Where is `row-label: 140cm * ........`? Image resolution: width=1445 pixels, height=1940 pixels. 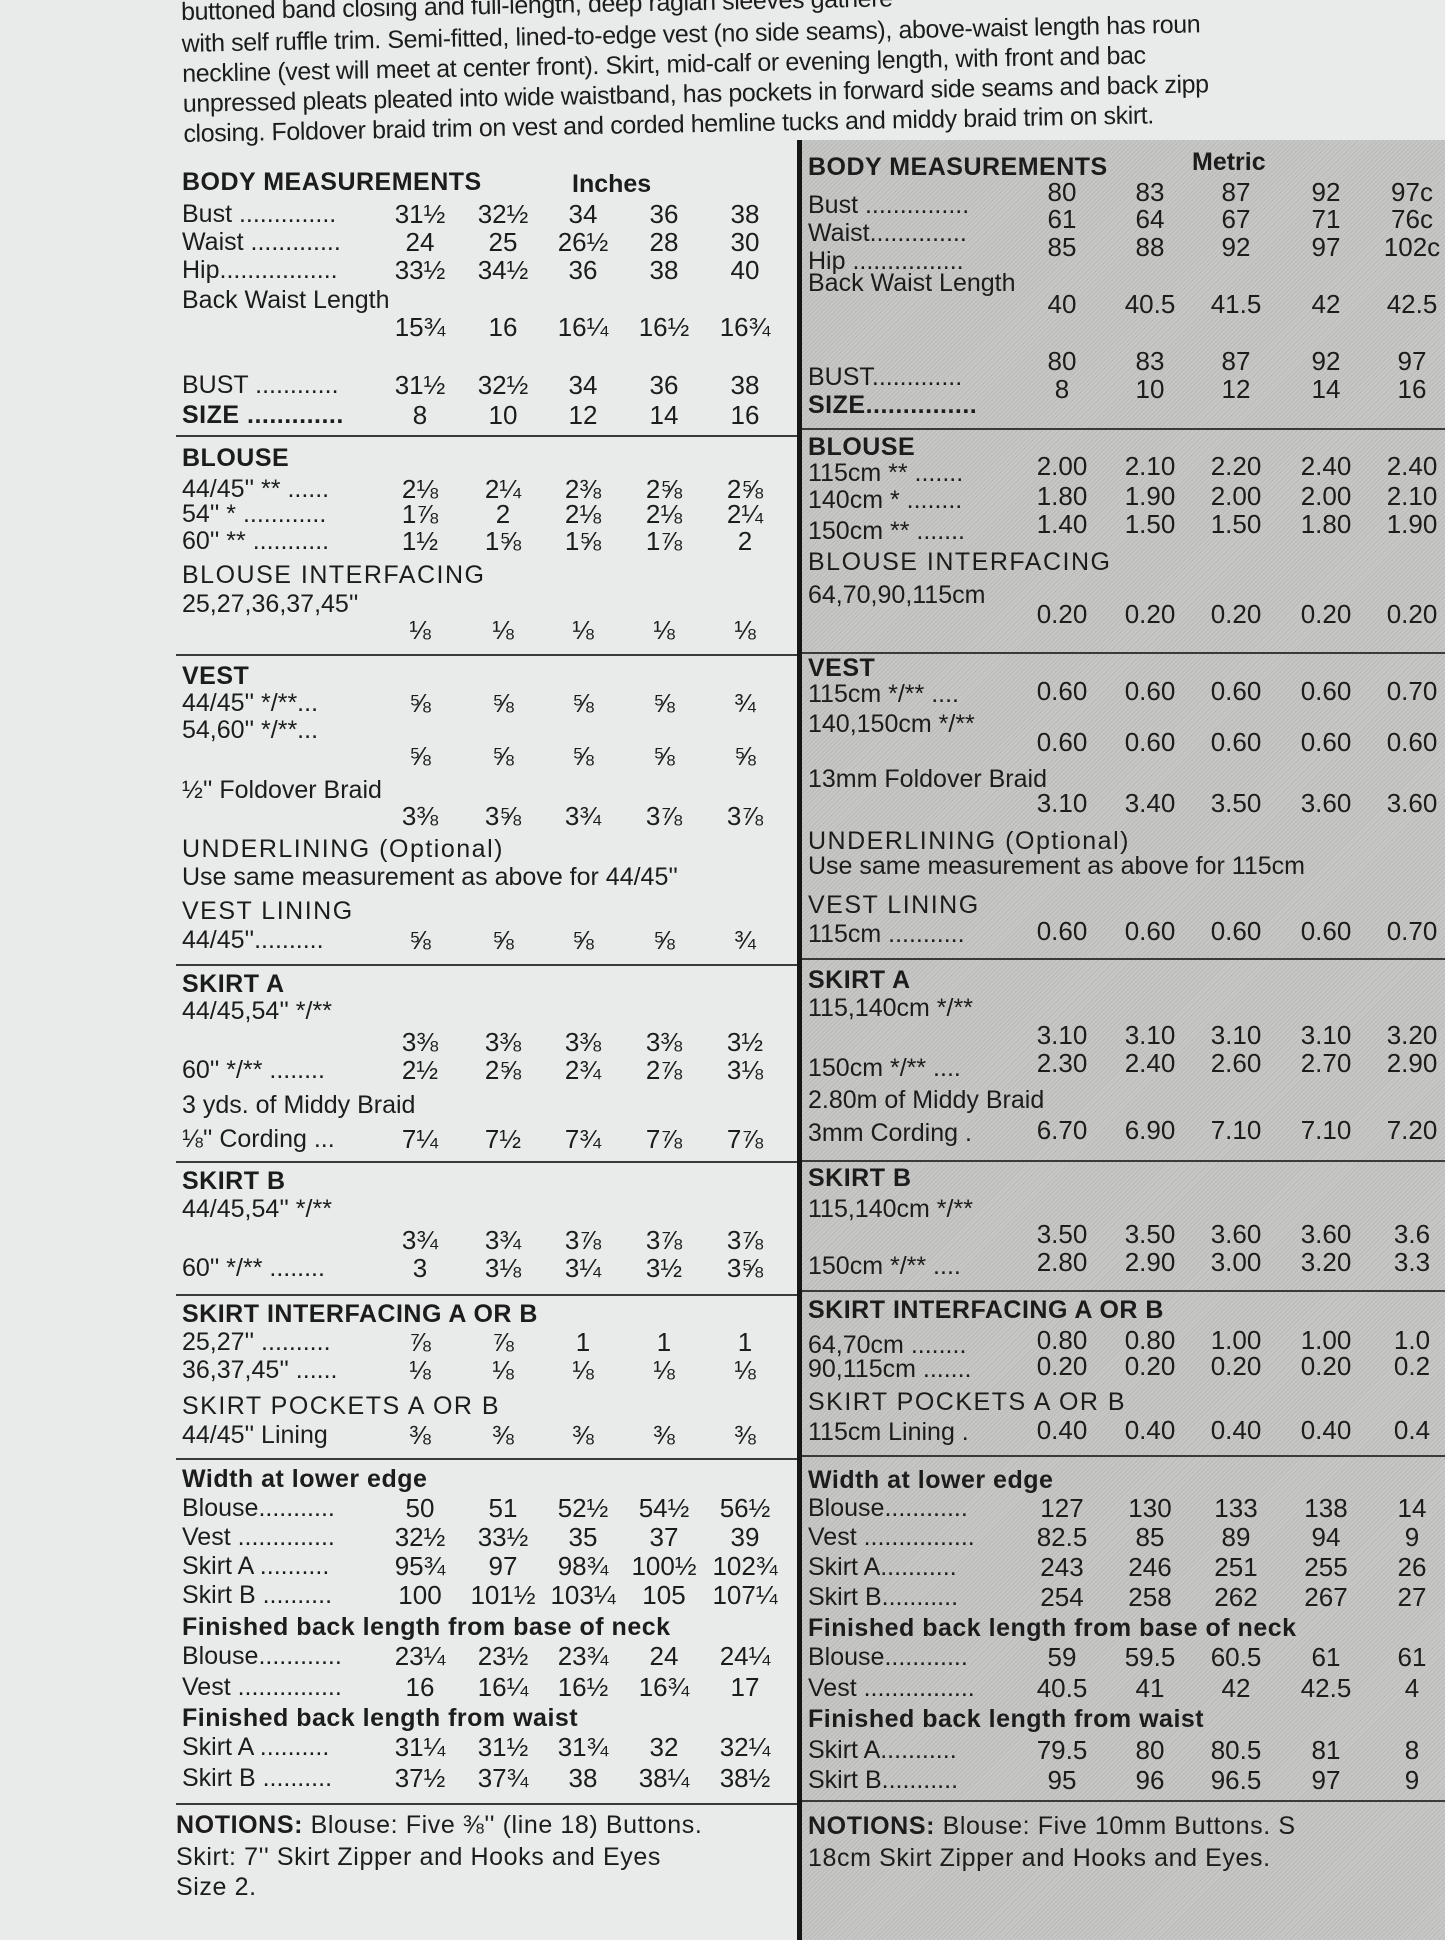
row-label: 140cm * ........ is located at coordinates (885, 500).